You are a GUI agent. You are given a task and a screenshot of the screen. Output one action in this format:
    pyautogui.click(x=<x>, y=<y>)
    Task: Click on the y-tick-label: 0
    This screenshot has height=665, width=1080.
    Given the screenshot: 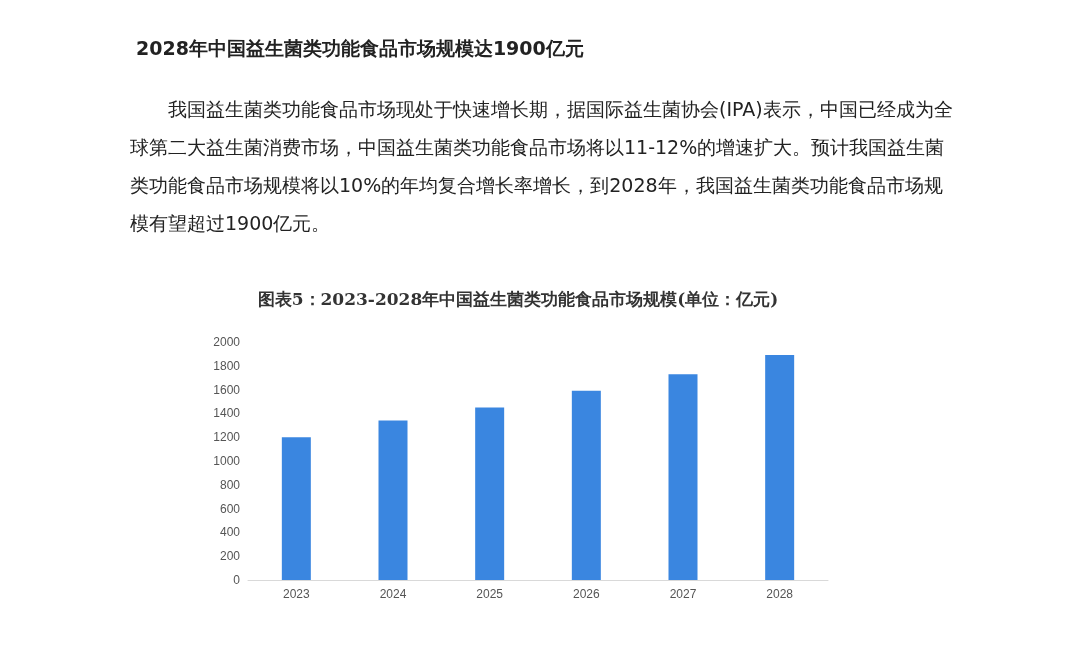 What is the action you would take?
    pyautogui.click(x=237, y=580)
    